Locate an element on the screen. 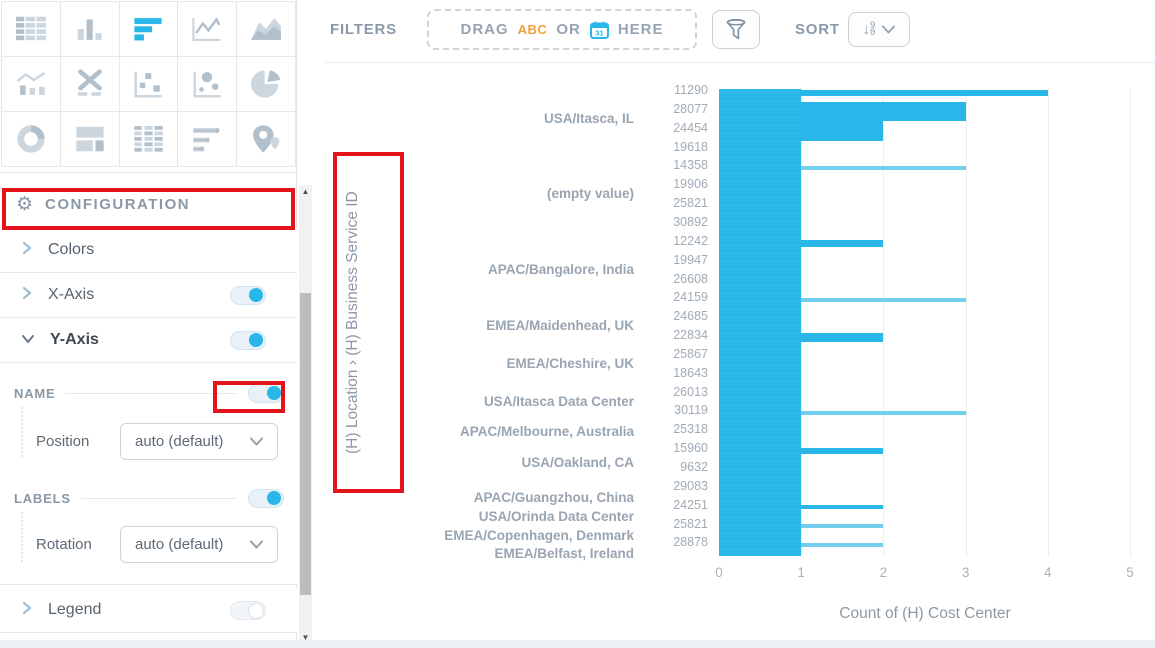 Image resolution: width=1155 pixels, height=648 pixels. y-axis-group-label: APAC/Melbourne, Australia is located at coordinates (546, 431).